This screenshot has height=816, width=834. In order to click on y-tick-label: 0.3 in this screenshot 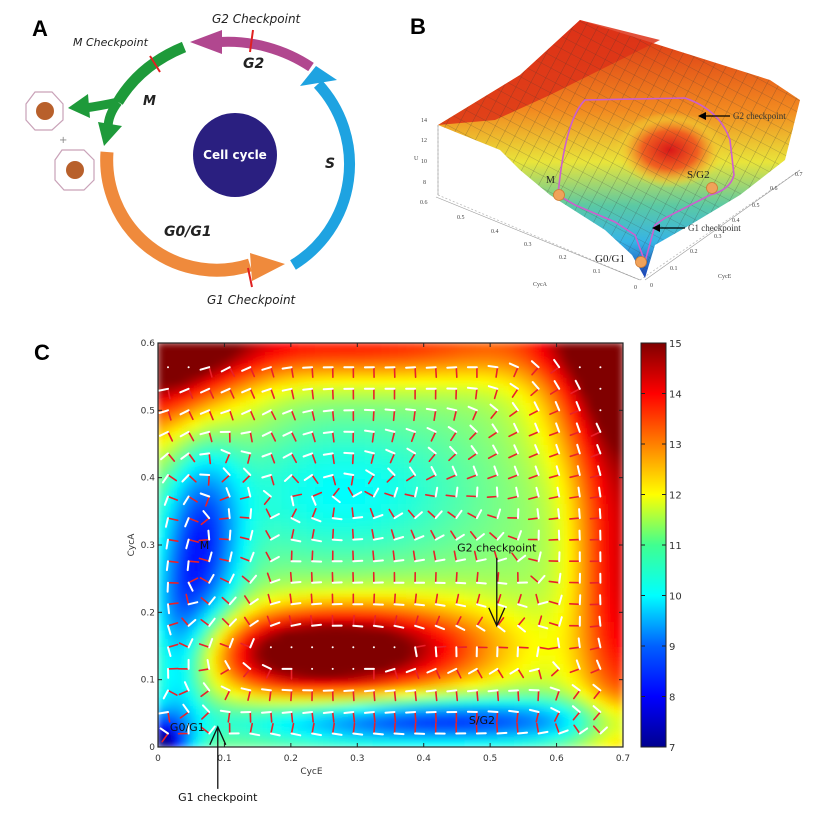, I will do `click(148, 546)`.